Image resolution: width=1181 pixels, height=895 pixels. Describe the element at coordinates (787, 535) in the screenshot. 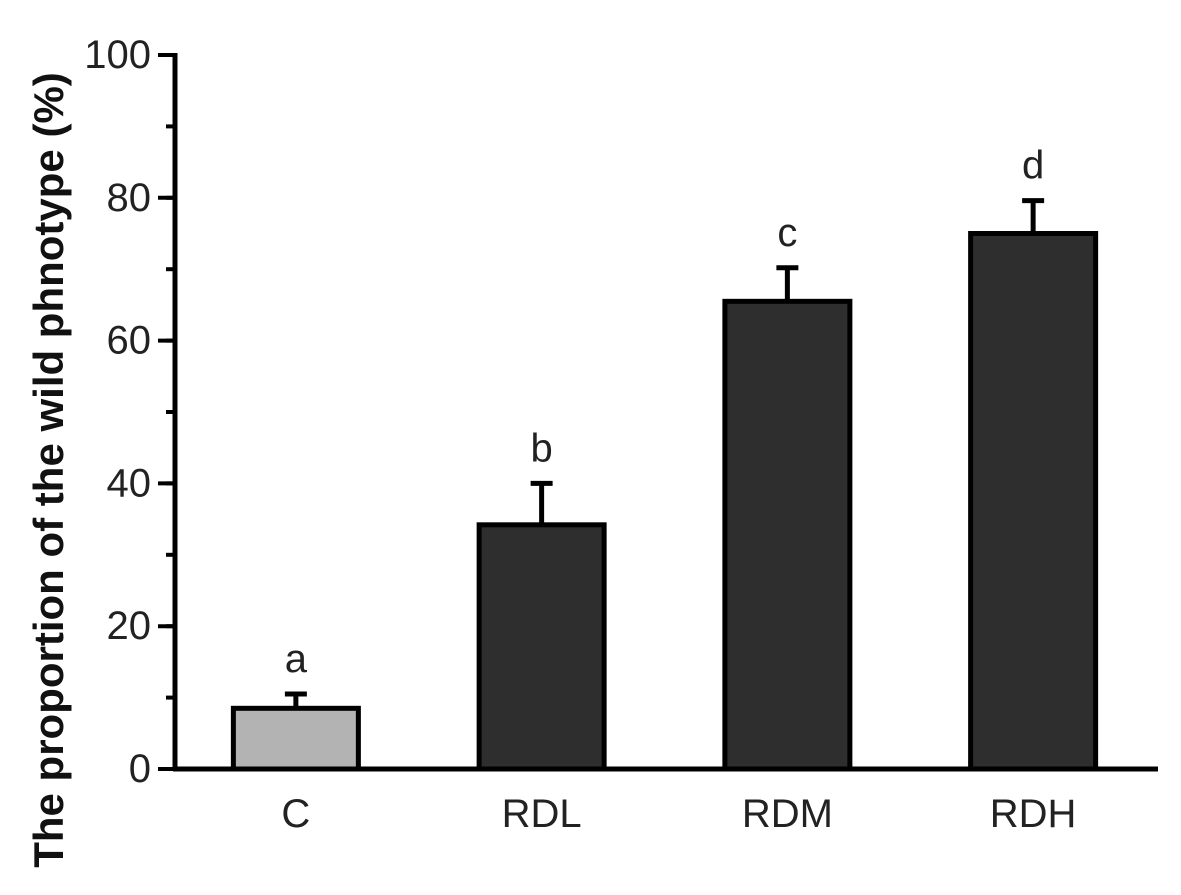

I see `bar-rdm` at that location.